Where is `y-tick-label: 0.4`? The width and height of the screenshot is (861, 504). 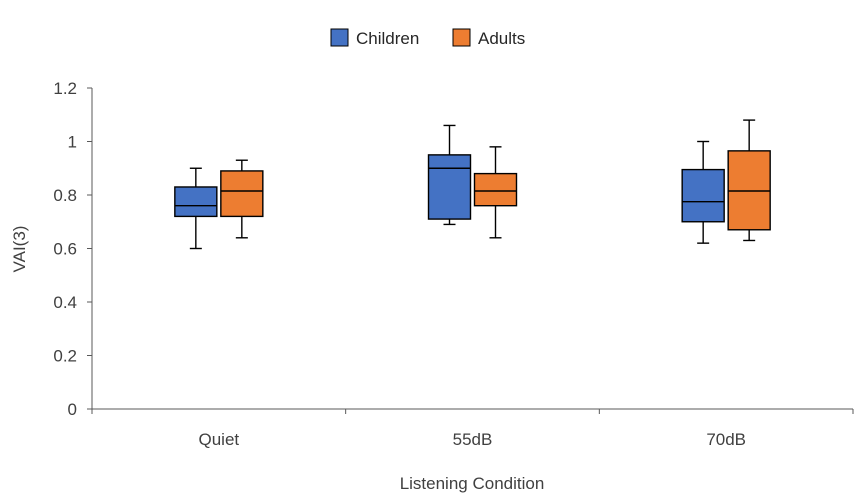 y-tick-label: 0.4 is located at coordinates (65, 302).